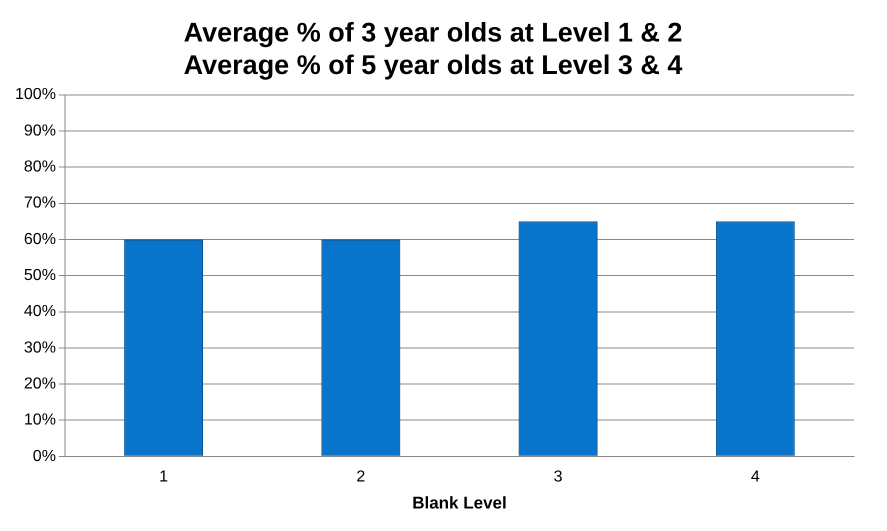 This screenshot has height=531, width=887. What do you see at coordinates (558, 477) in the screenshot?
I see `x-tick-label: 3` at bounding box center [558, 477].